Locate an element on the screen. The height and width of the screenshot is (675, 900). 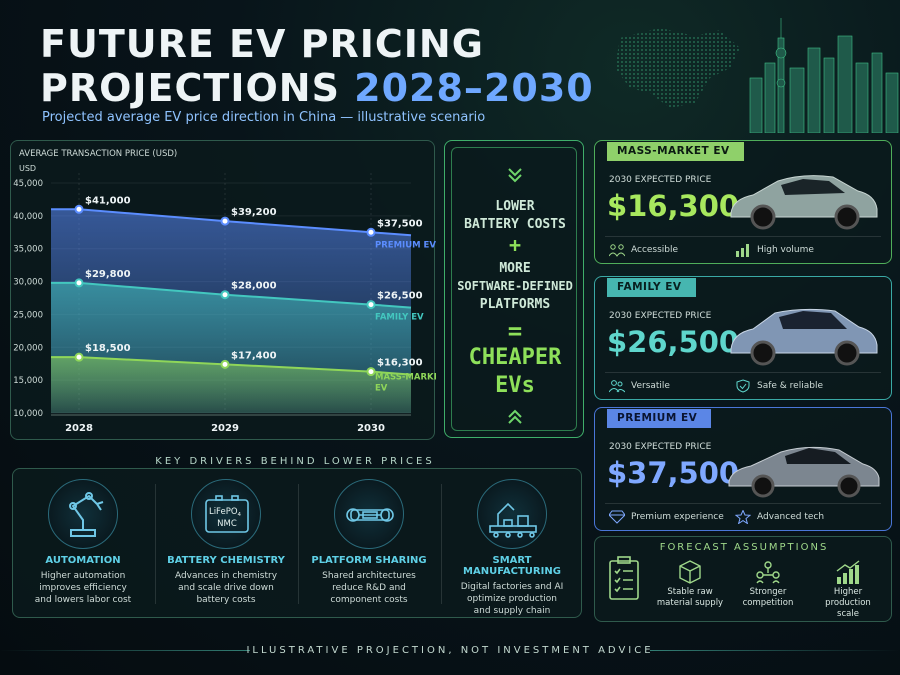
card-feature: Premium experience is located at coordinates (666, 517).